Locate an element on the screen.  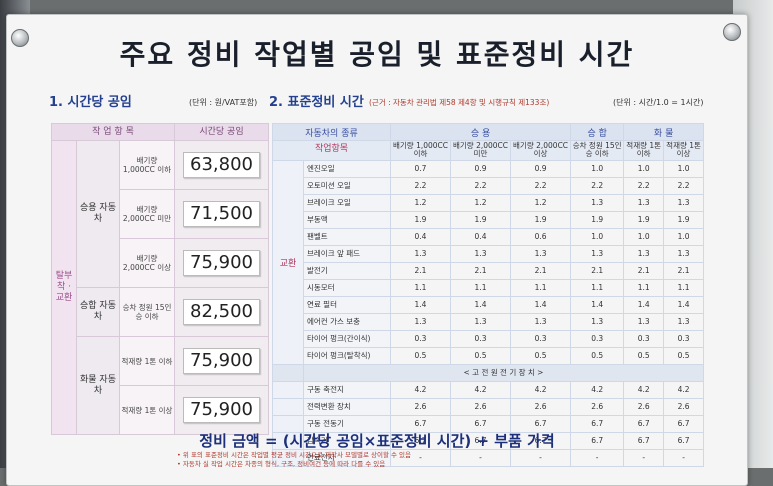
rate-value: 71,500 is located at coordinates (221, 214).